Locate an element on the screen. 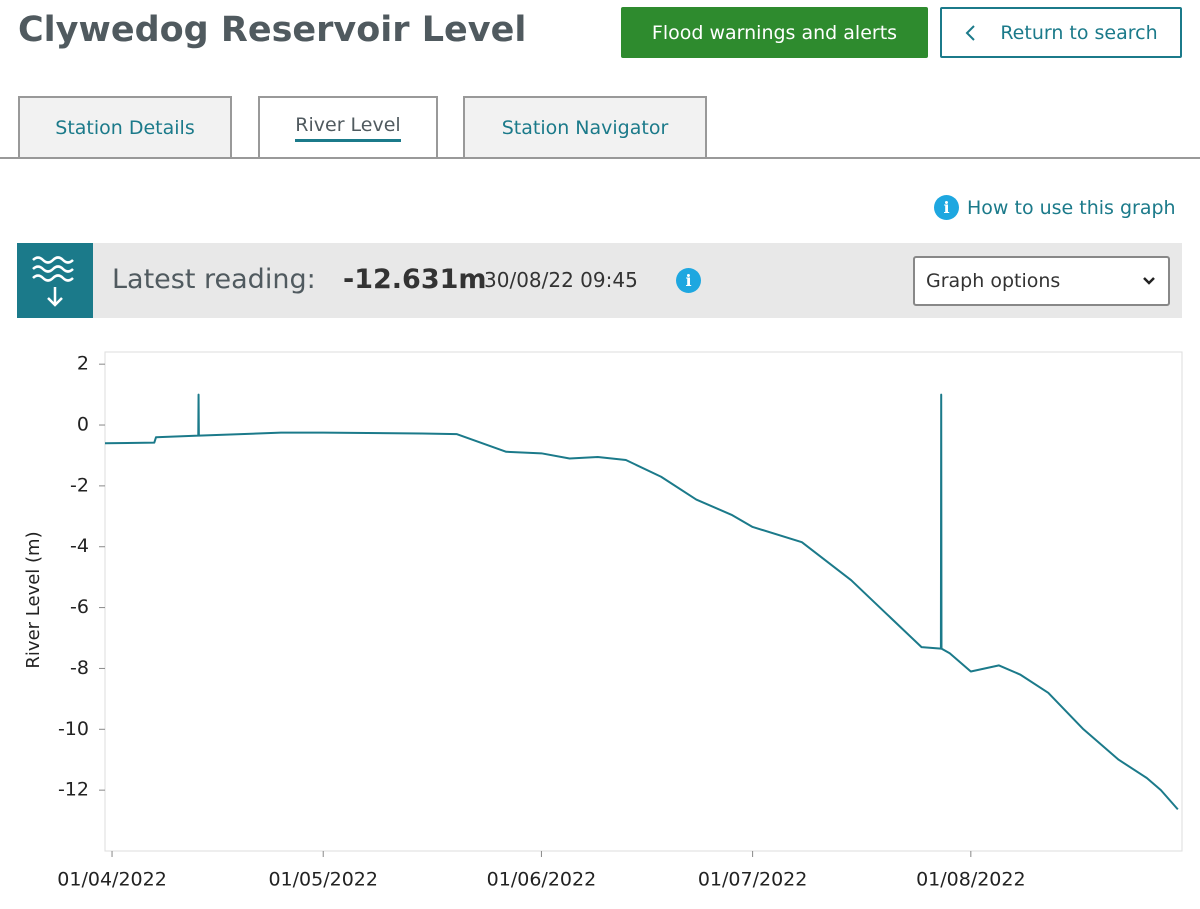 Image resolution: width=1200 pixels, height=909 pixels. y-tick-label: 2 is located at coordinates (83, 364).